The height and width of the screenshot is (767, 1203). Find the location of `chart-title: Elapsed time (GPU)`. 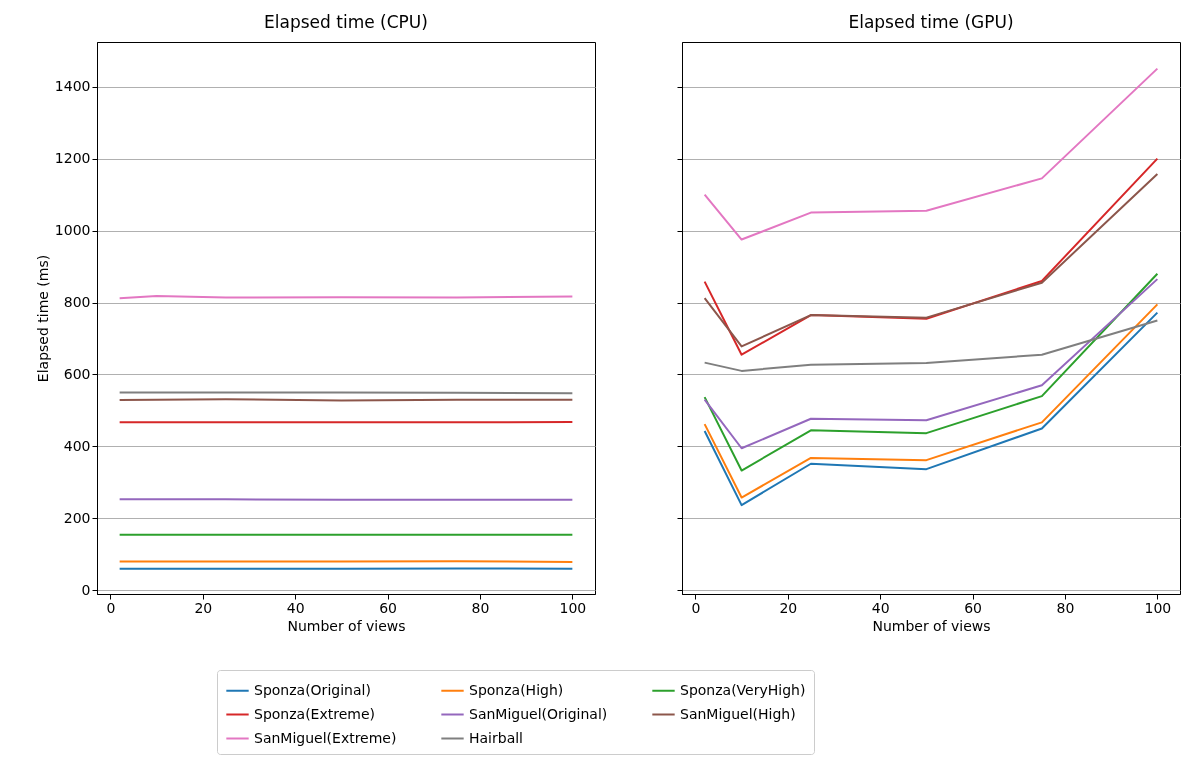

chart-title: Elapsed time (GPU) is located at coordinates (931, 22).